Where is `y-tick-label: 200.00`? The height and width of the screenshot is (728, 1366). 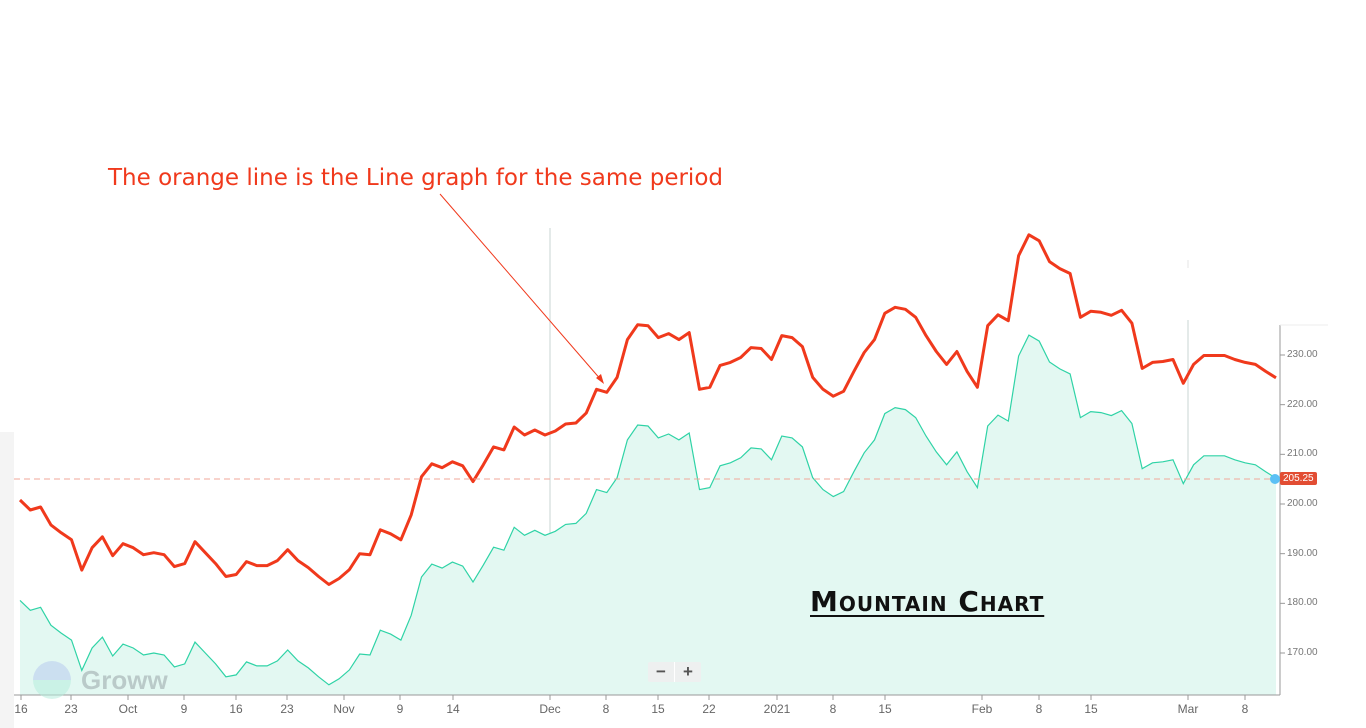
y-tick-label: 200.00 is located at coordinates (1302, 503).